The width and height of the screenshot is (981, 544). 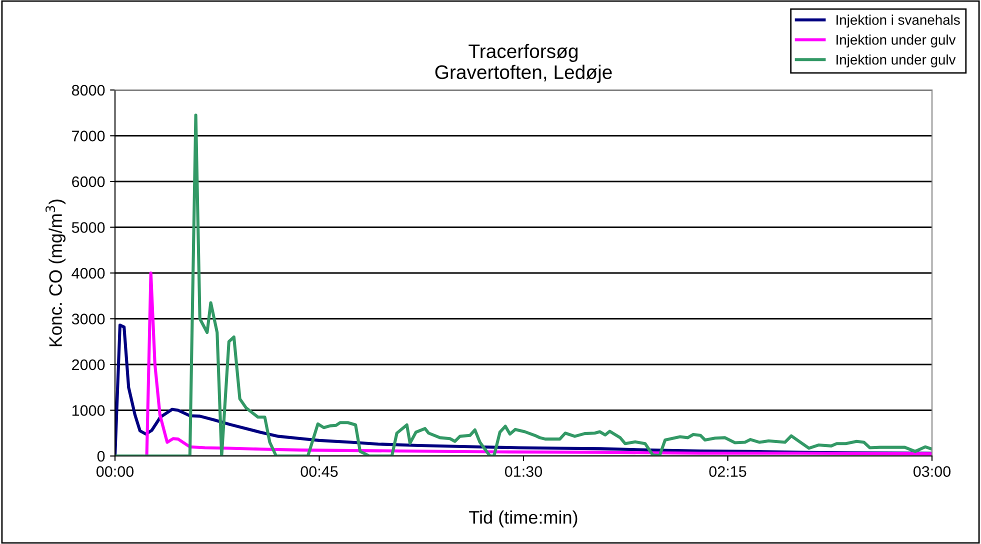 What do you see at coordinates (88, 364) in the screenshot?
I see `y-tick-label: 2000` at bounding box center [88, 364].